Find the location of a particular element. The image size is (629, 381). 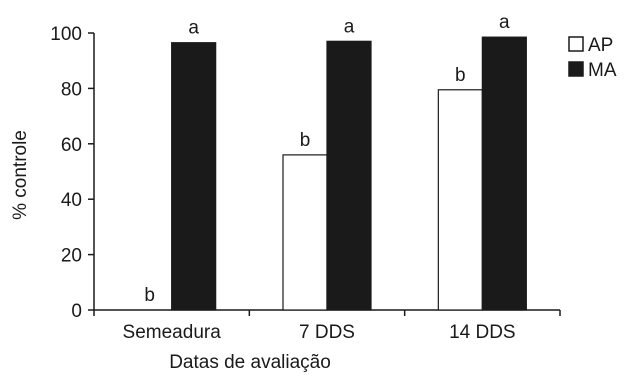

y-tick-label: 20 is located at coordinates (71, 256).